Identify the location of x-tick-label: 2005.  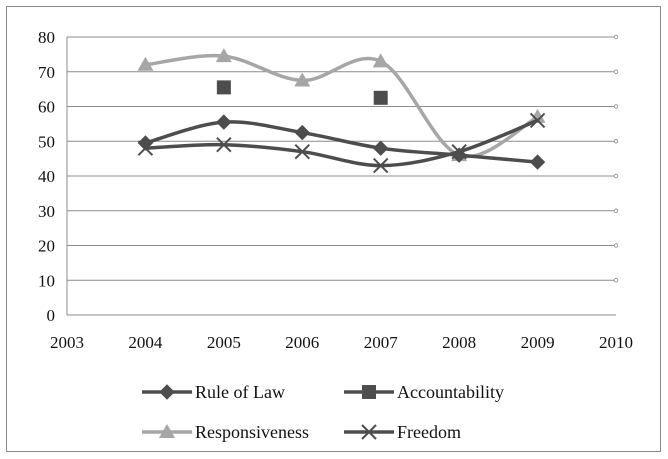
(224, 342).